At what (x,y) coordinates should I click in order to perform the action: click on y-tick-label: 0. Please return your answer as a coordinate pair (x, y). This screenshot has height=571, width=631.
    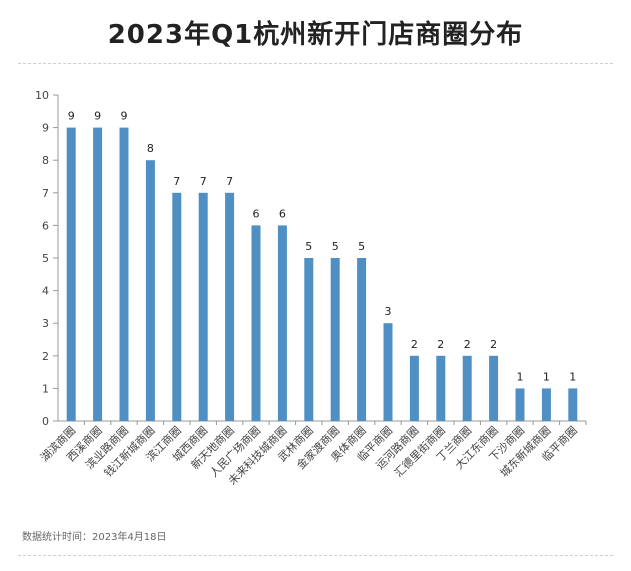
    Looking at the image, I should click on (45, 421).